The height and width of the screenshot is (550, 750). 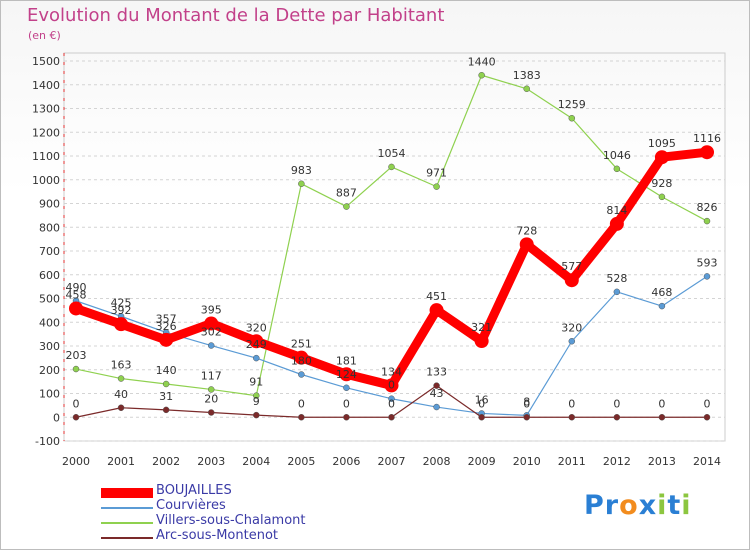 What do you see at coordinates (49, 251) in the screenshot?
I see `y-tick-label: 700` at bounding box center [49, 251].